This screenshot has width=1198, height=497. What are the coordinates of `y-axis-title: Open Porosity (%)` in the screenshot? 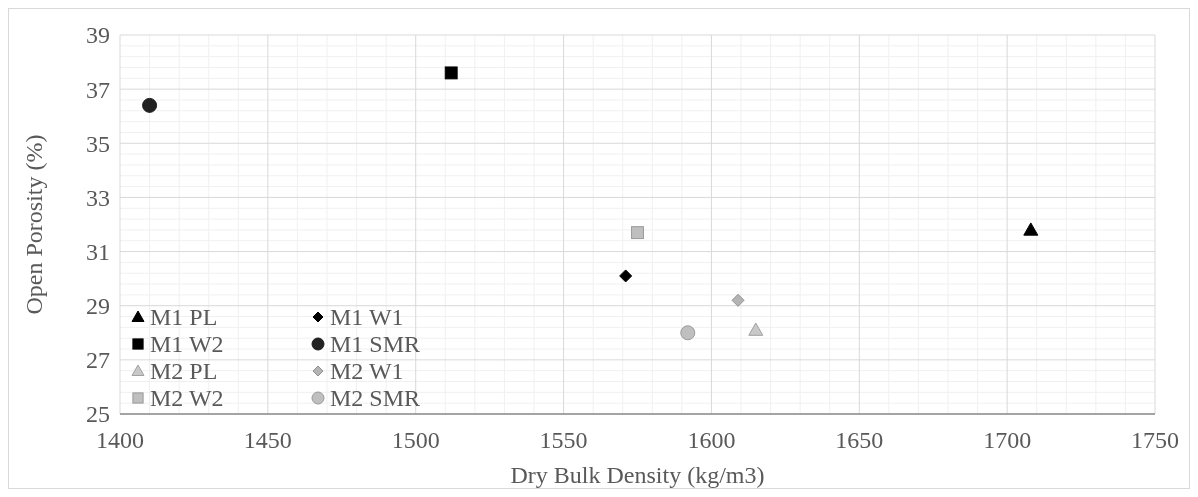 It's located at (34, 224).